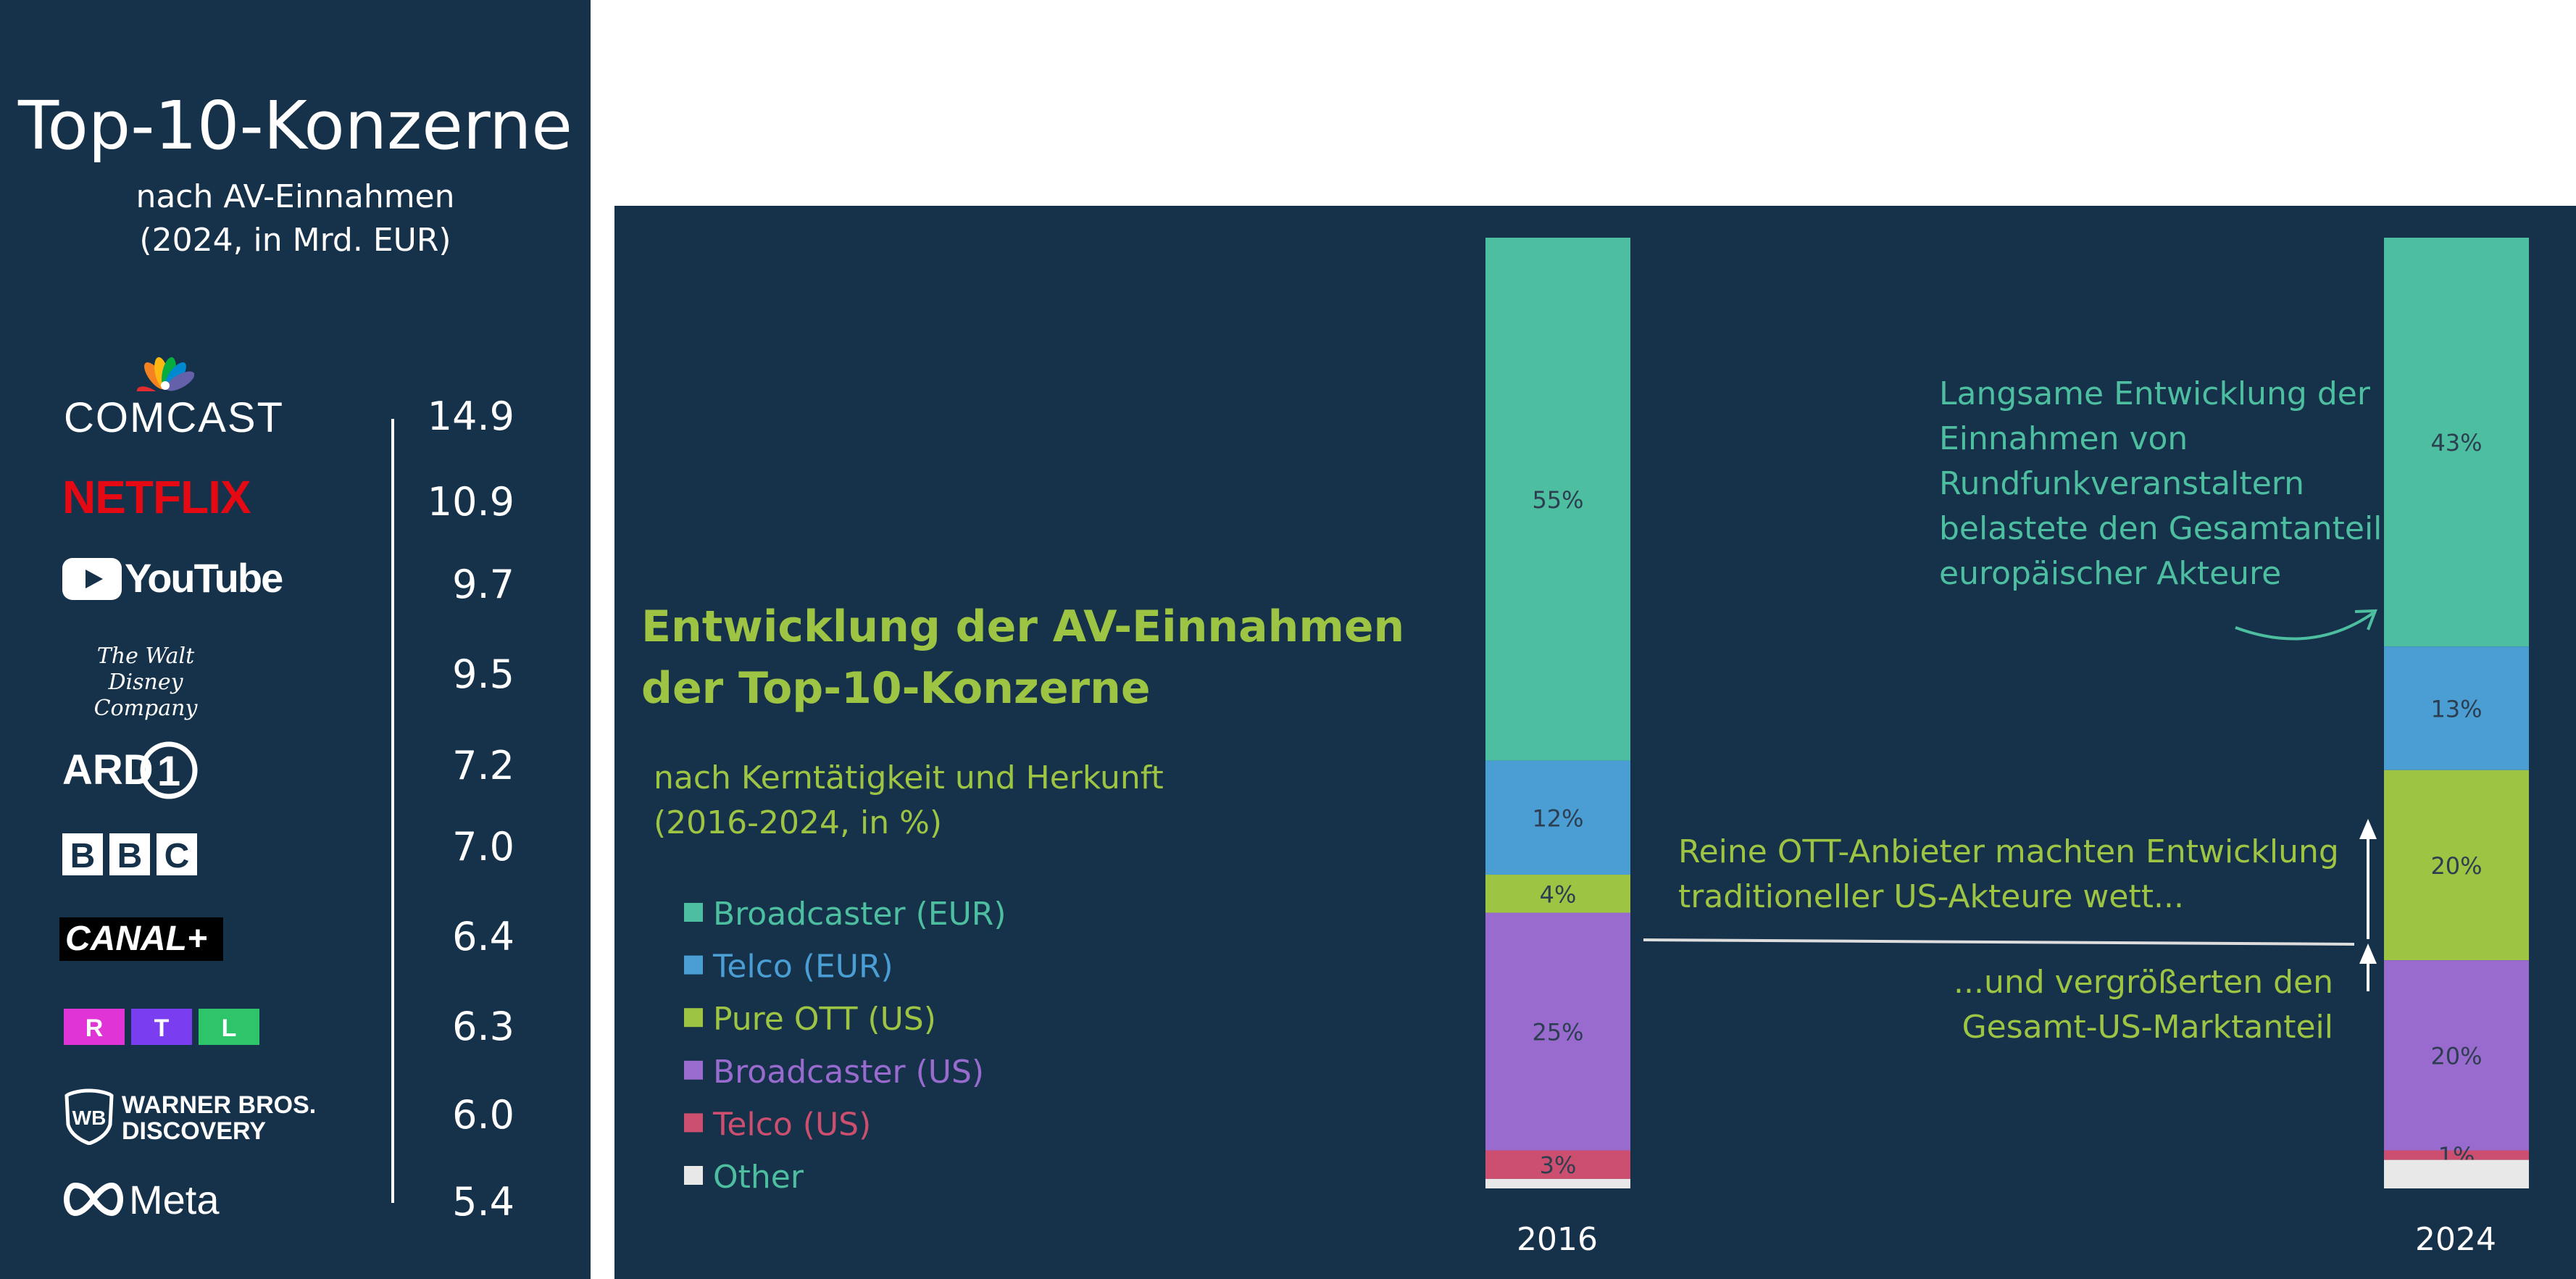 This screenshot has width=2576, height=1279. Describe the element at coordinates (2143, 982) in the screenshot. I see `annotation-bottom-line: ...und vergrößerten den` at that location.